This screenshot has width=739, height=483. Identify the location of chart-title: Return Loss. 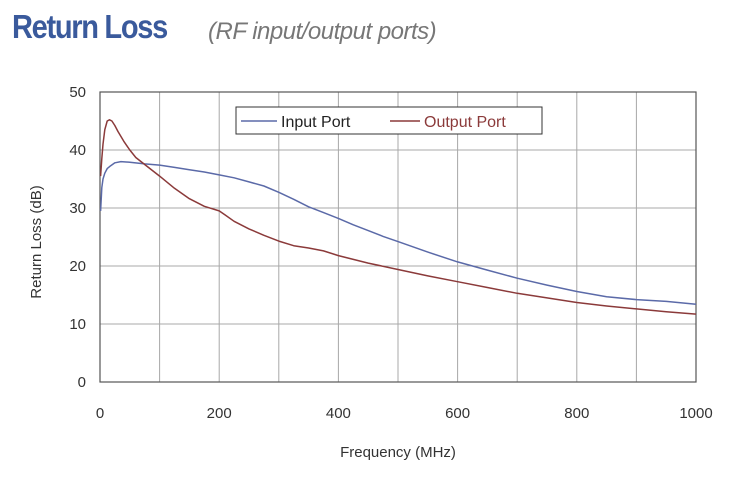
(90, 26).